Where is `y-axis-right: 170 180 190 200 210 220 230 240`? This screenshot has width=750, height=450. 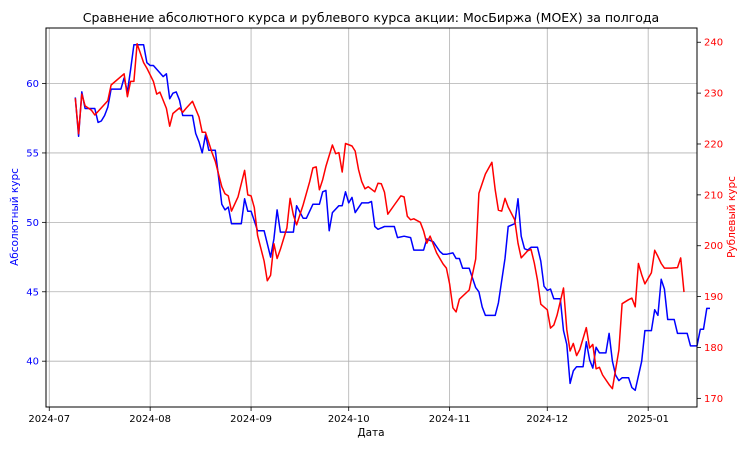
y-axis-right: 170 180 190 200 210 220 230 240 is located at coordinates (710, 221).